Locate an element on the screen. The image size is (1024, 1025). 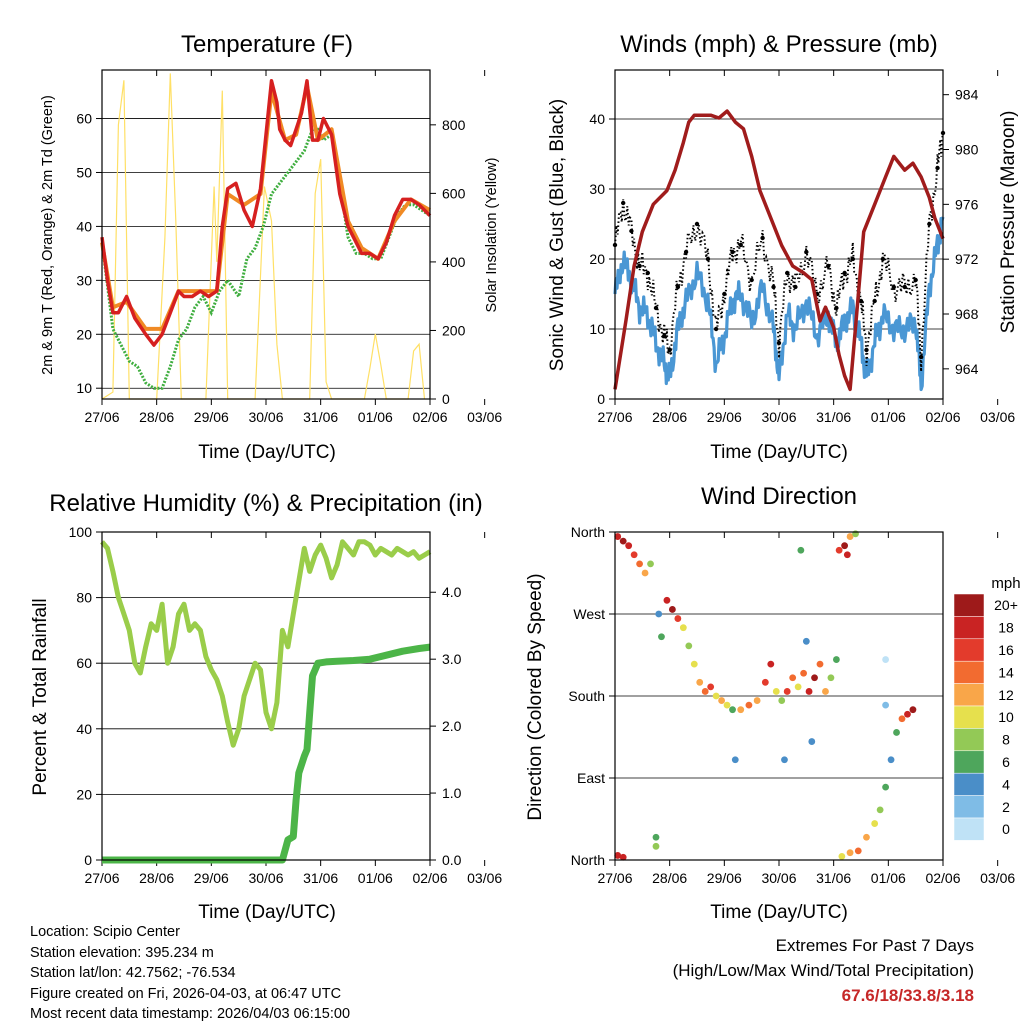
series-solar-line is located at coordinates (263, 236).